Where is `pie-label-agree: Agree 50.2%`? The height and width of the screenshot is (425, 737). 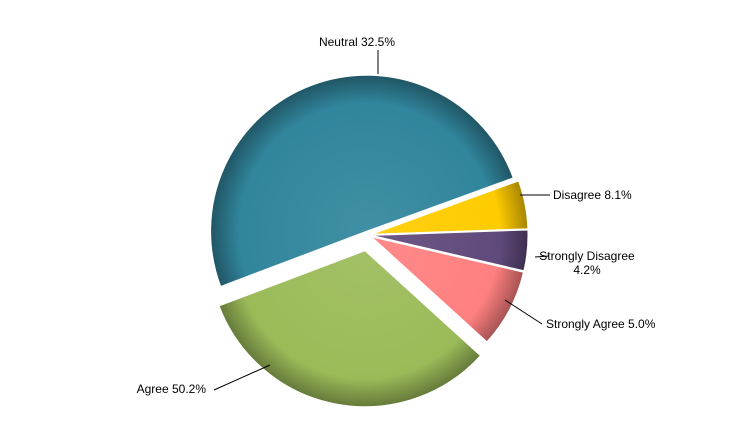 pie-label-agree: Agree 50.2% is located at coordinates (172, 389).